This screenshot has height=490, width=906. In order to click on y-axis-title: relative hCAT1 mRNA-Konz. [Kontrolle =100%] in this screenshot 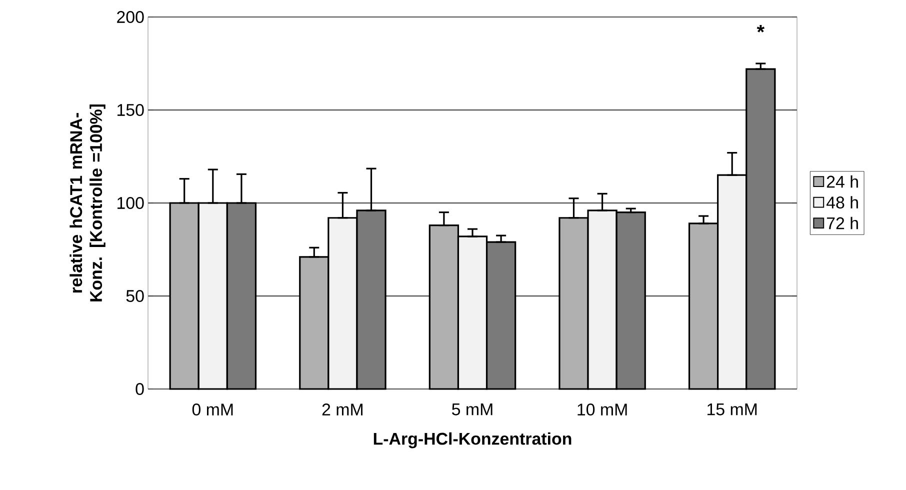, I will do `click(88, 203)`.